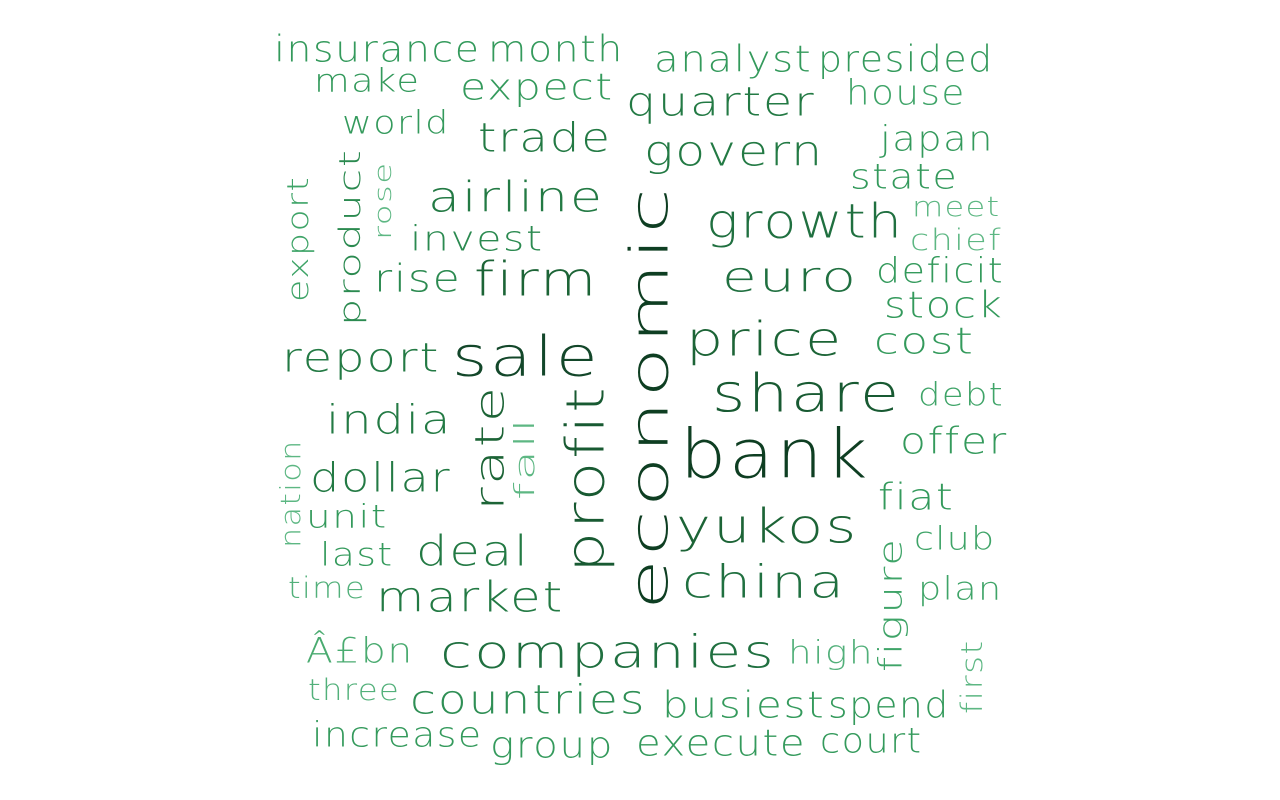 This screenshot has width=1280, height=800. Describe the element at coordinates (350, 237) in the screenshot. I see `word-product: product` at that location.